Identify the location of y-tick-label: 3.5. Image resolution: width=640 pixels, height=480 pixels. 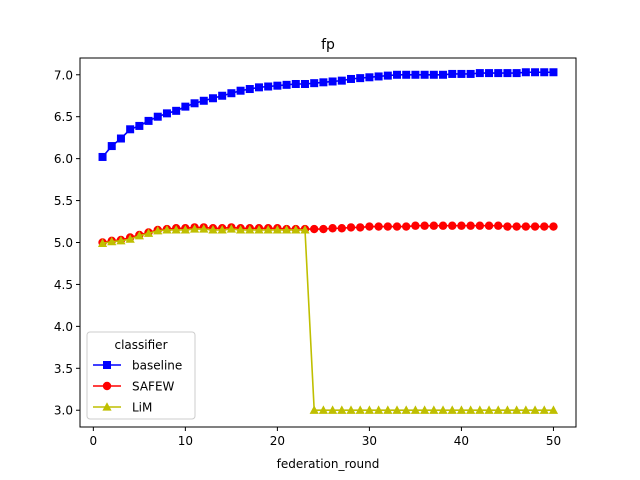
(63, 369).